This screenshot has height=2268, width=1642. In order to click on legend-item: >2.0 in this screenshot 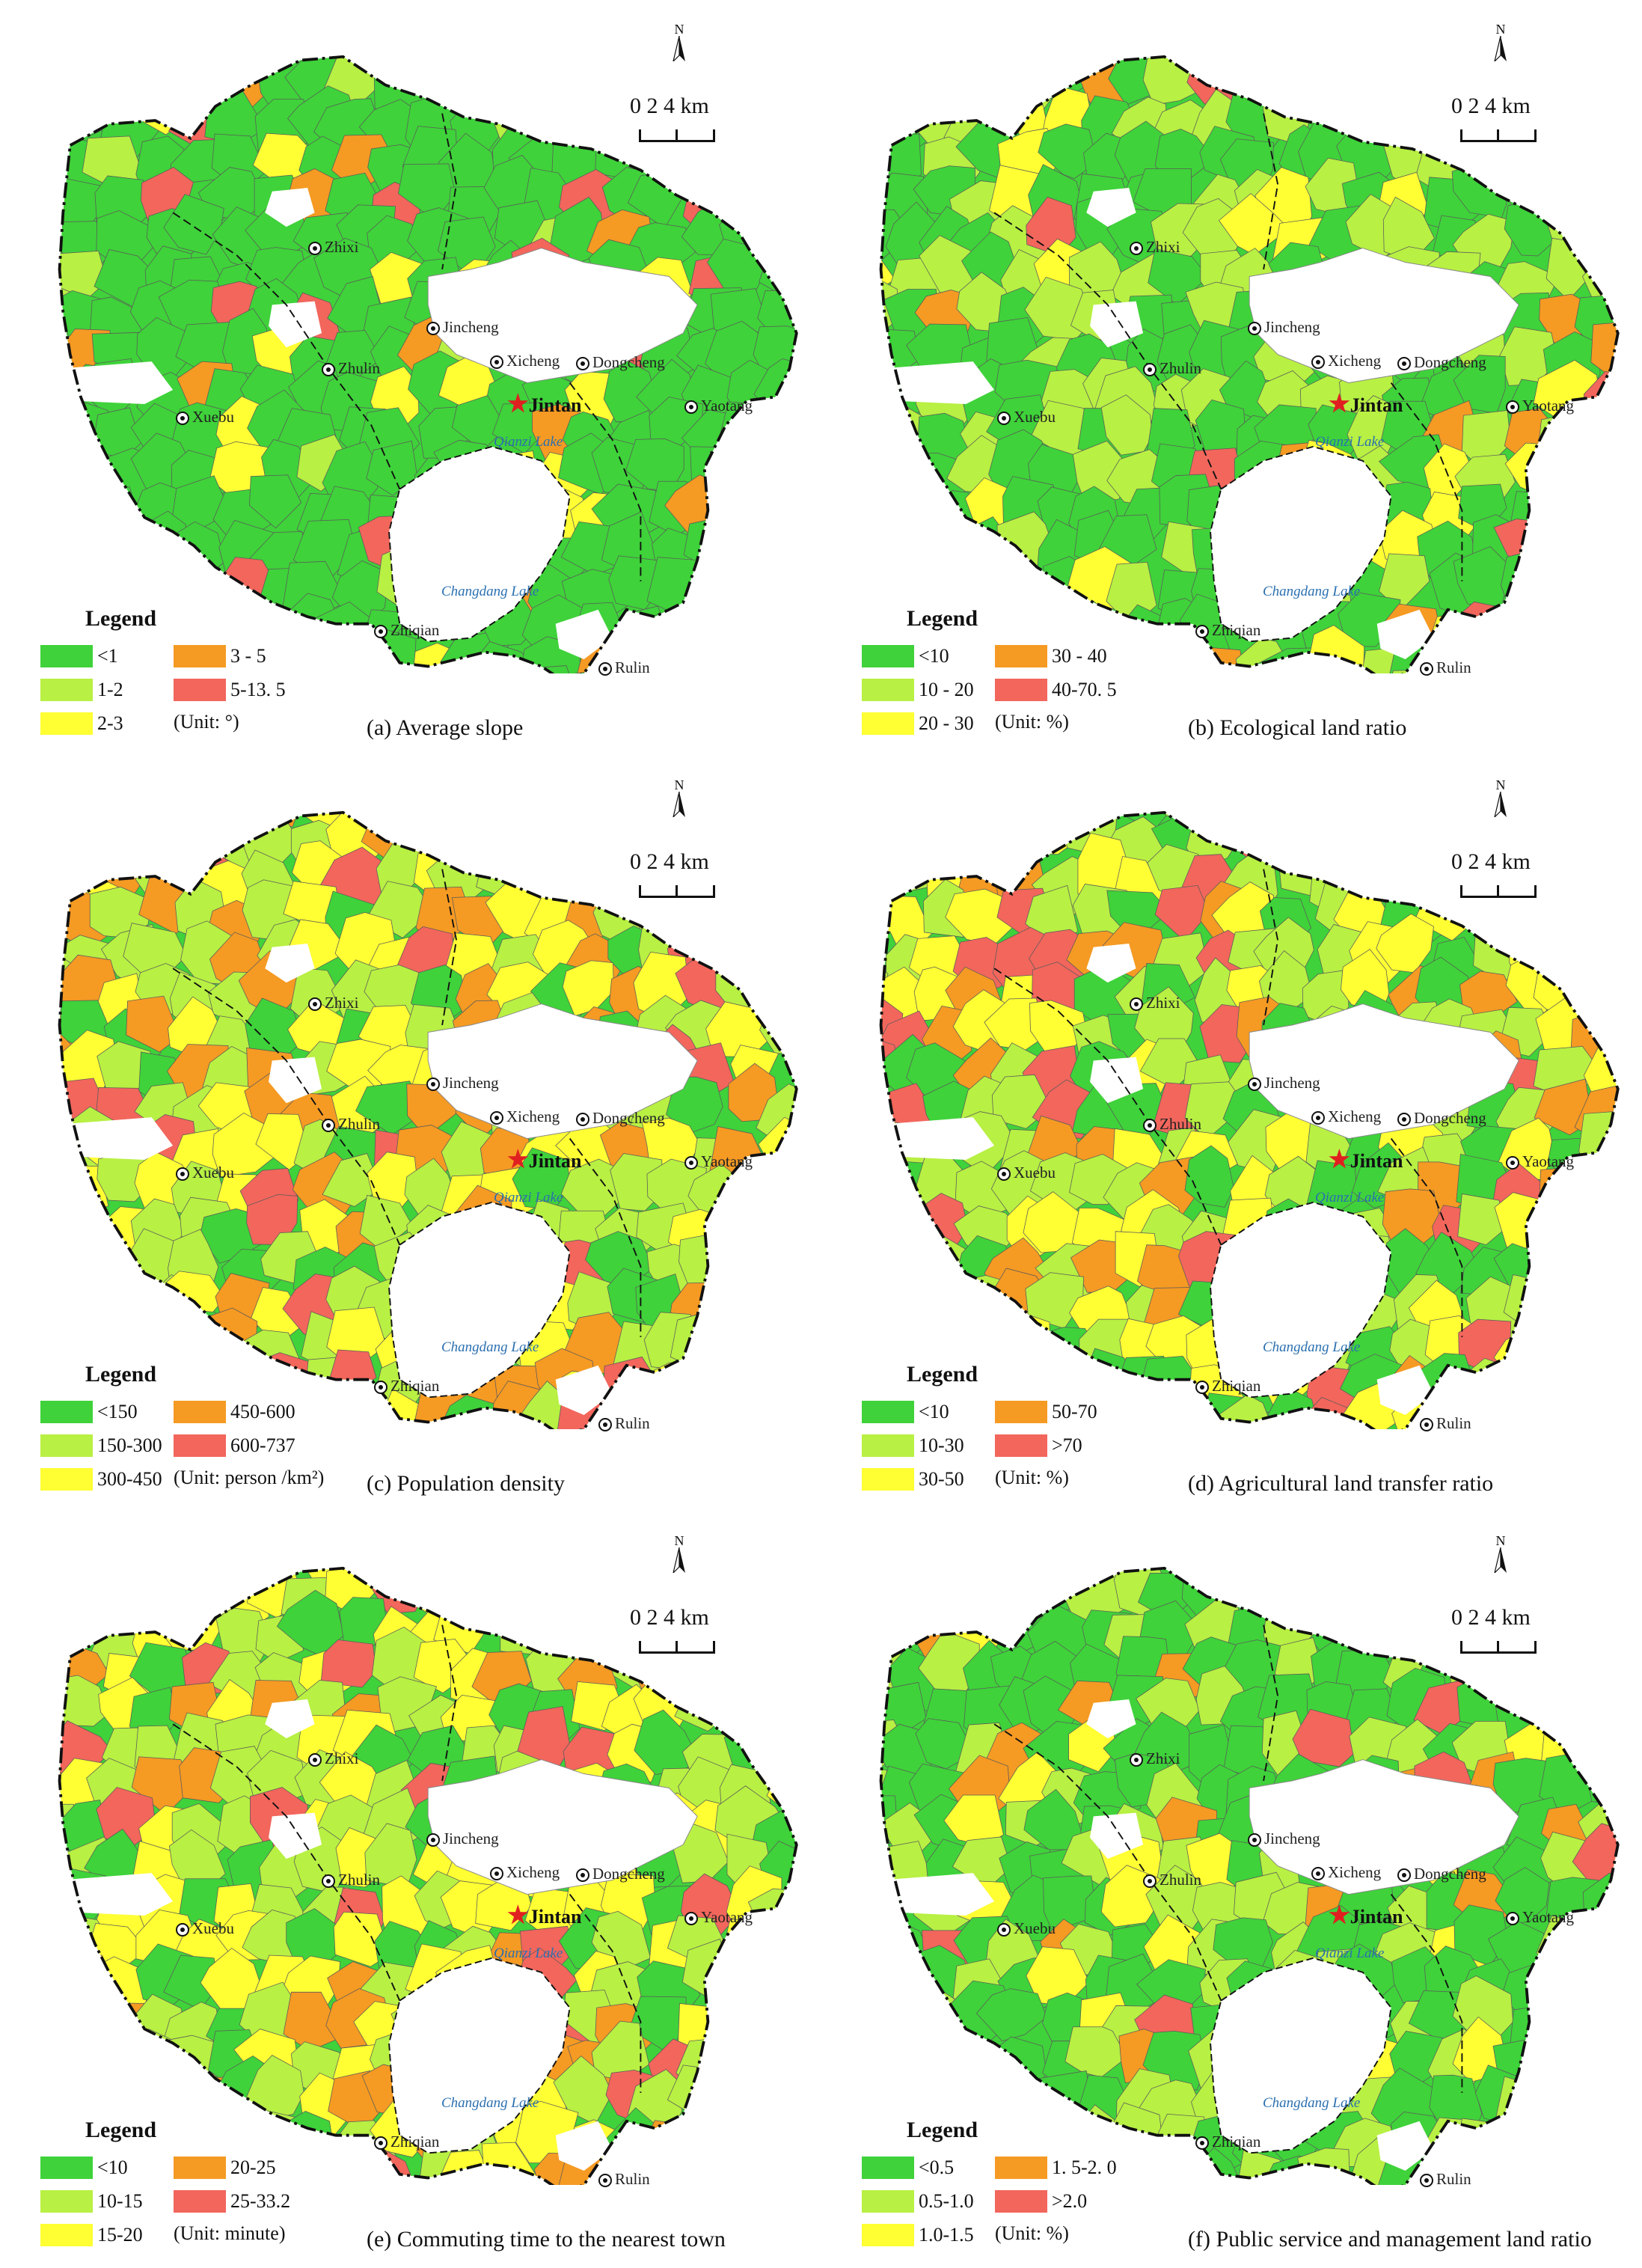, I will do `click(1041, 2200)`.